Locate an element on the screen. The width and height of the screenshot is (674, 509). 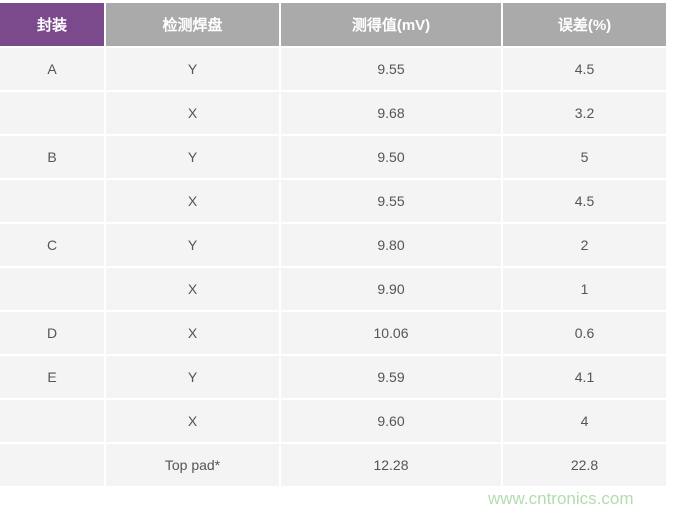
cell-package: B is located at coordinates (52, 157).